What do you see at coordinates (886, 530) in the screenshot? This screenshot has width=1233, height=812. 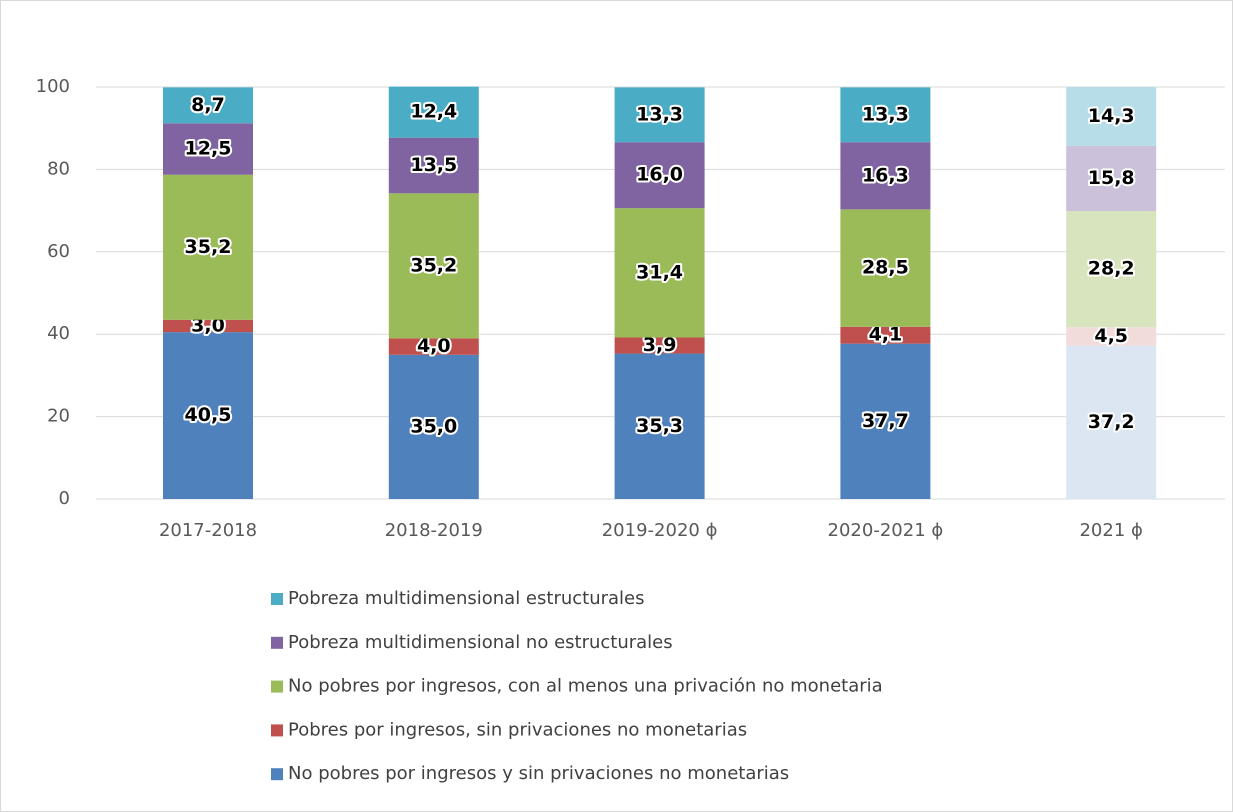 I see `x-tick-label: 2020-2021 ϕ` at bounding box center [886, 530].